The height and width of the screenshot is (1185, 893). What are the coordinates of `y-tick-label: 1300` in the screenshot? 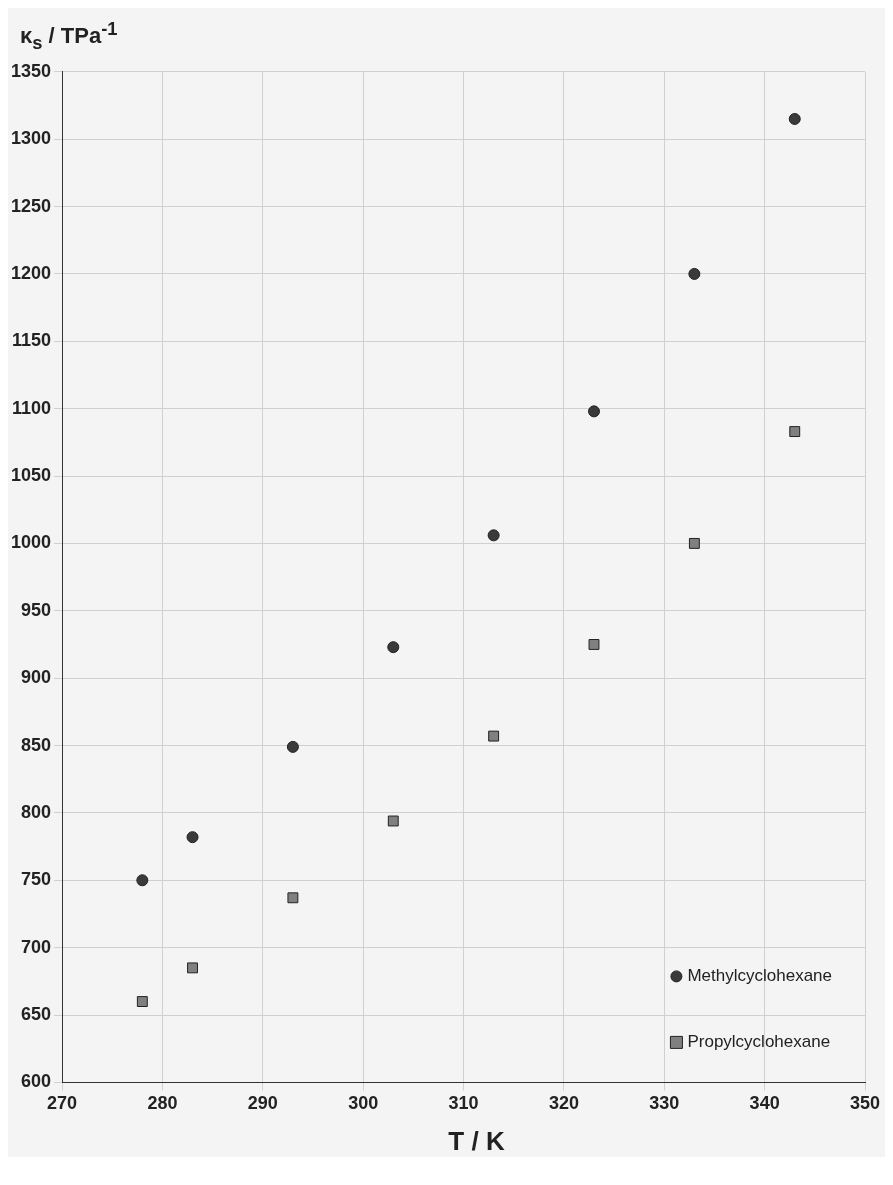 It's located at (31, 137).